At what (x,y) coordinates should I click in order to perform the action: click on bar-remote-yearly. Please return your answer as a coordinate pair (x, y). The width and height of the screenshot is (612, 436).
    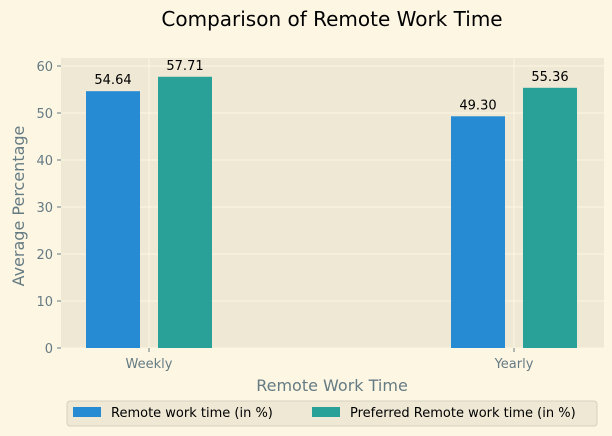
    Looking at the image, I should click on (478, 232).